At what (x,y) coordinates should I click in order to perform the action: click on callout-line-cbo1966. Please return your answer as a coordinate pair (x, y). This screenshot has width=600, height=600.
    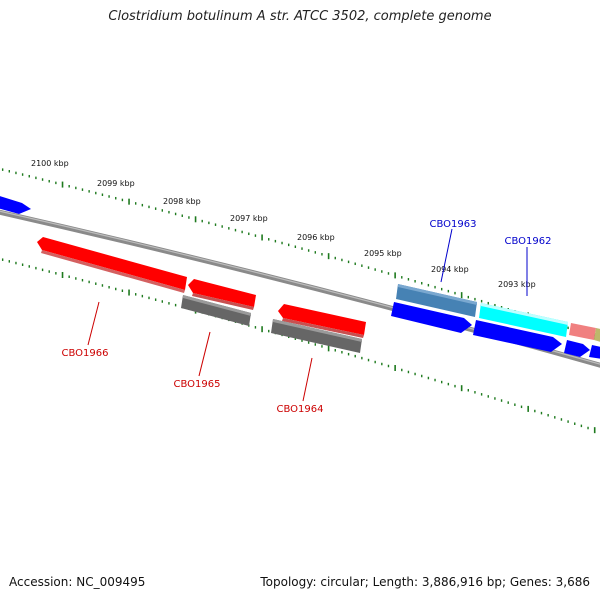
    Looking at the image, I should click on (93, 323).